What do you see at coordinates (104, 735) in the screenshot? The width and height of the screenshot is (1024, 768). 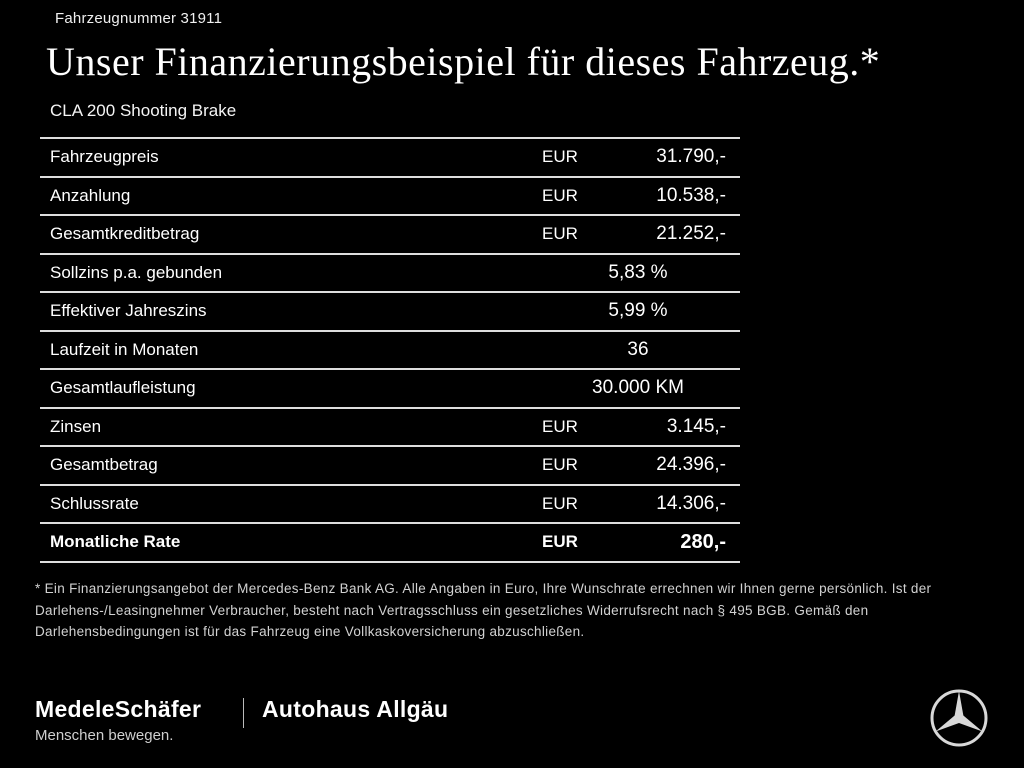 I see `dealer1-tagline: Menschen bewegen.` at bounding box center [104, 735].